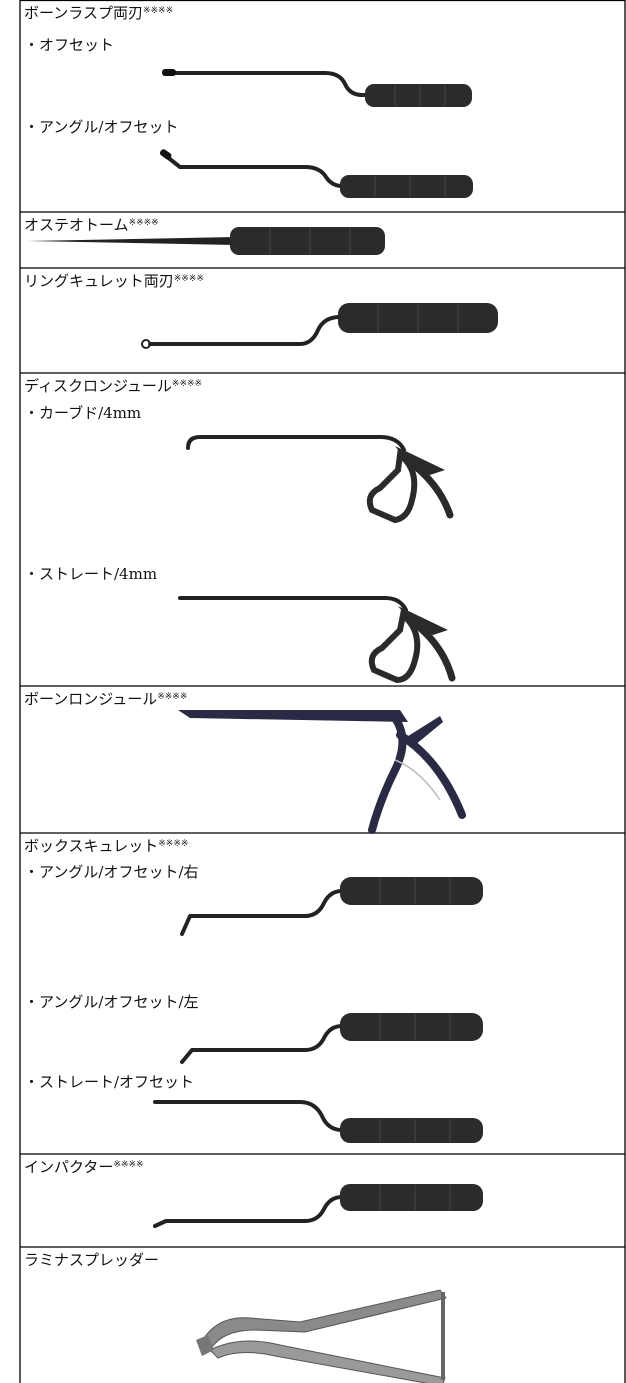 The width and height of the screenshot is (626, 1383). What do you see at coordinates (320, 479) in the screenshot?
I see `disc-rongeur-curved` at bounding box center [320, 479].